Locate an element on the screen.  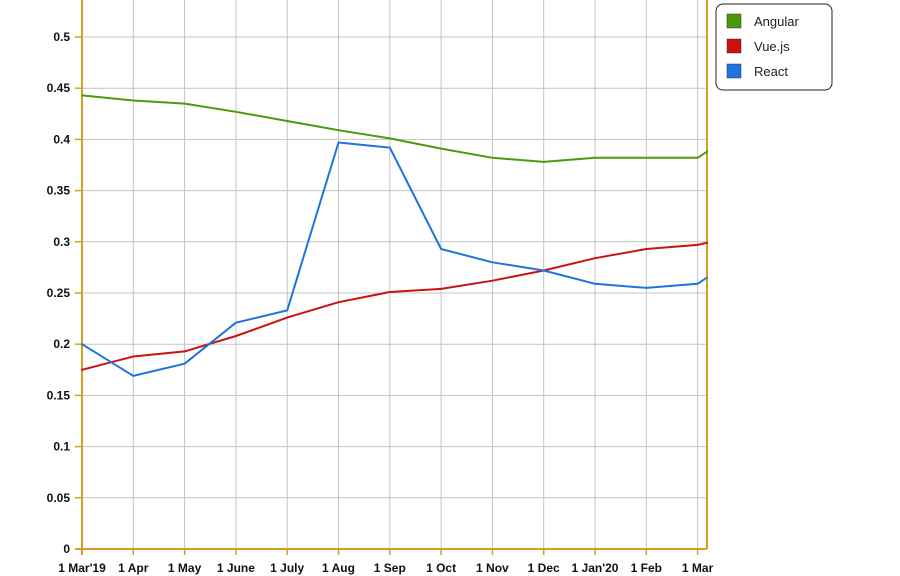
x-tick-label: 1 Jan'20 is located at coordinates (595, 568).